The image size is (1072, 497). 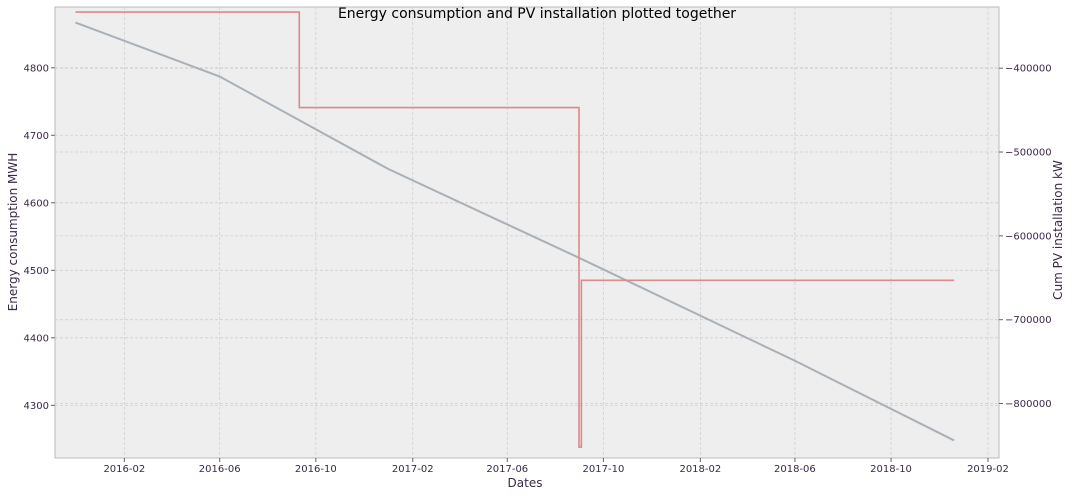 I want to click on y-right-tick-label: −500000, so click(x=1028, y=153).